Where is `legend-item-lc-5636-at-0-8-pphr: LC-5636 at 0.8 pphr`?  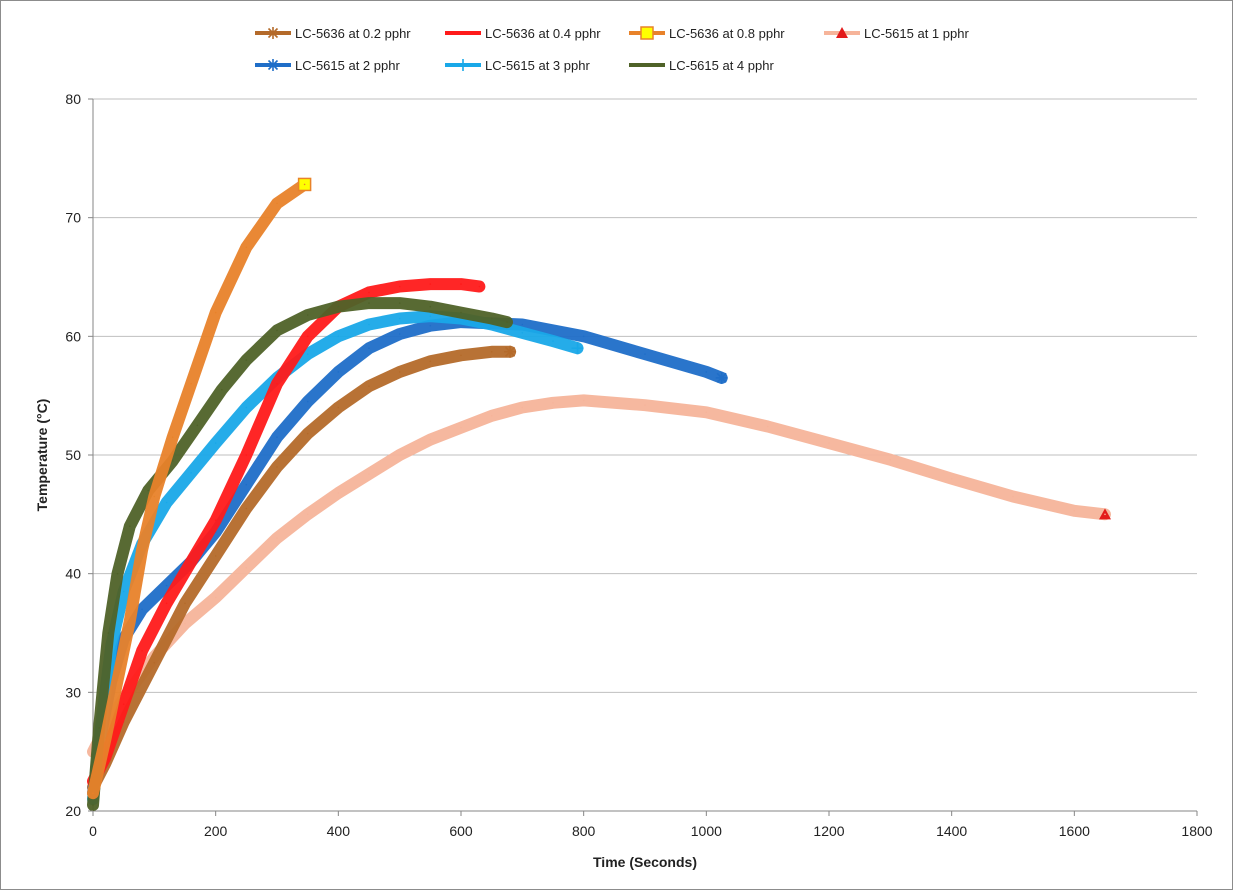
legend-item-lc-5636-at-0-8-pphr: LC-5636 at 0.8 pphr is located at coordinates (707, 33).